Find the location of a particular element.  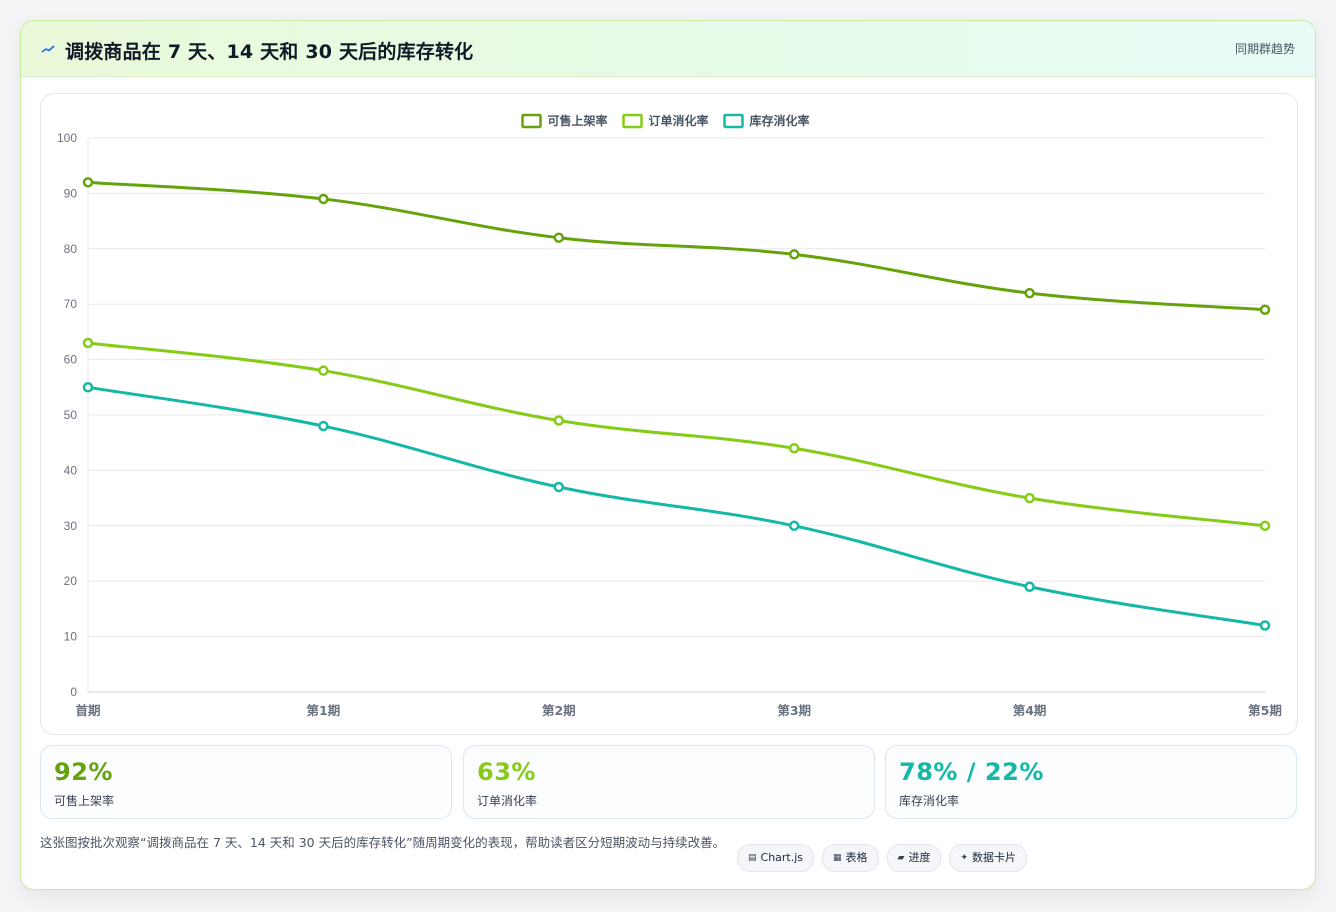

x-tick-label: 第1期 is located at coordinates (324, 710).